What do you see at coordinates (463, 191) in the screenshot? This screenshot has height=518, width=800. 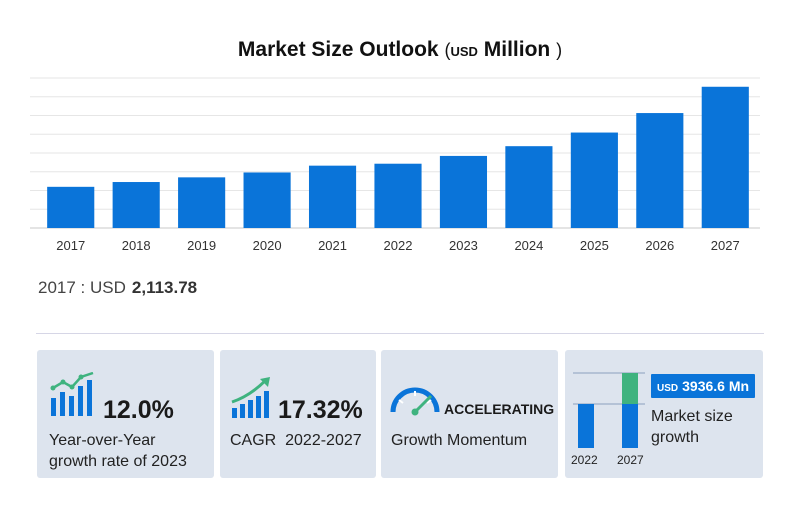 I see `bar-2023` at bounding box center [463, 191].